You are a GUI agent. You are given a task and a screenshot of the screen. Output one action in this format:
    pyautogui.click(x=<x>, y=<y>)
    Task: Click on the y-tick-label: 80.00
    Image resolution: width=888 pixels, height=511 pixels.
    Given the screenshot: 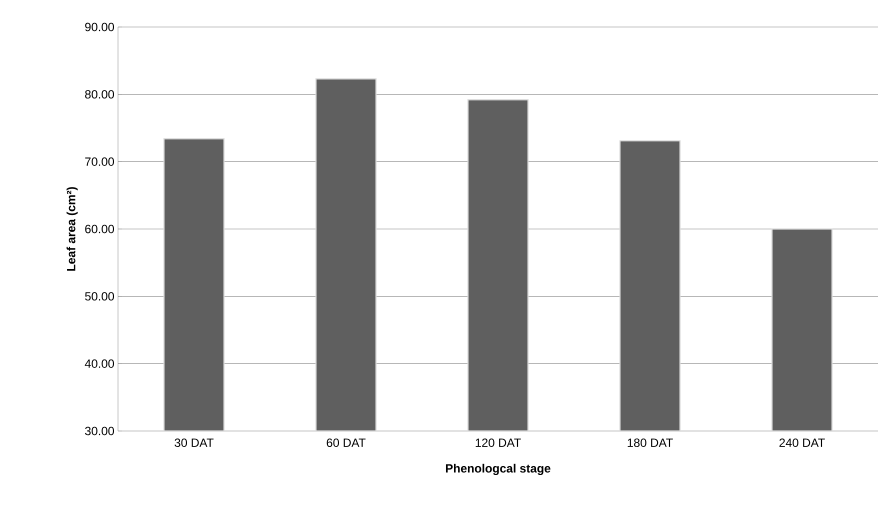 What is the action you would take?
    pyautogui.click(x=99, y=94)
    